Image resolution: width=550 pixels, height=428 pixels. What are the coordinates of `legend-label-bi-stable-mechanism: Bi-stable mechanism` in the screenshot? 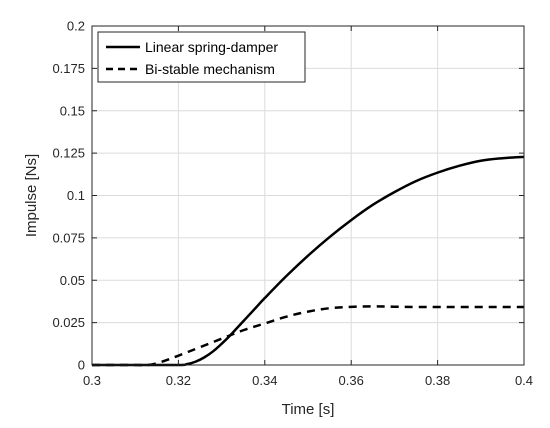 It's located at (210, 69).